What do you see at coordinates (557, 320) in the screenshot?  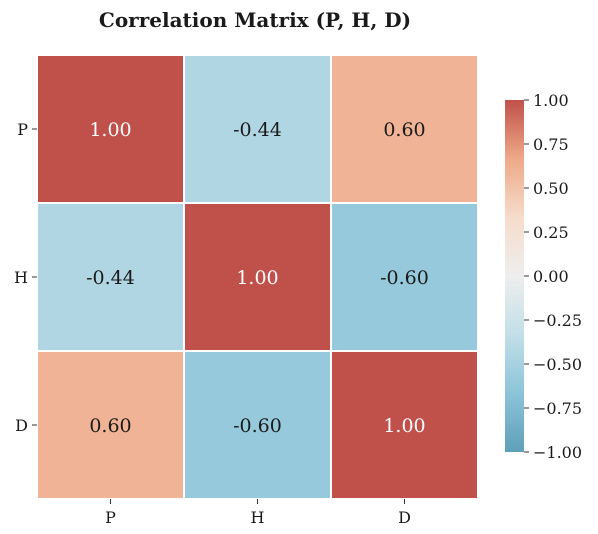 I see `colorbar-tick-label: −0.25` at bounding box center [557, 320].